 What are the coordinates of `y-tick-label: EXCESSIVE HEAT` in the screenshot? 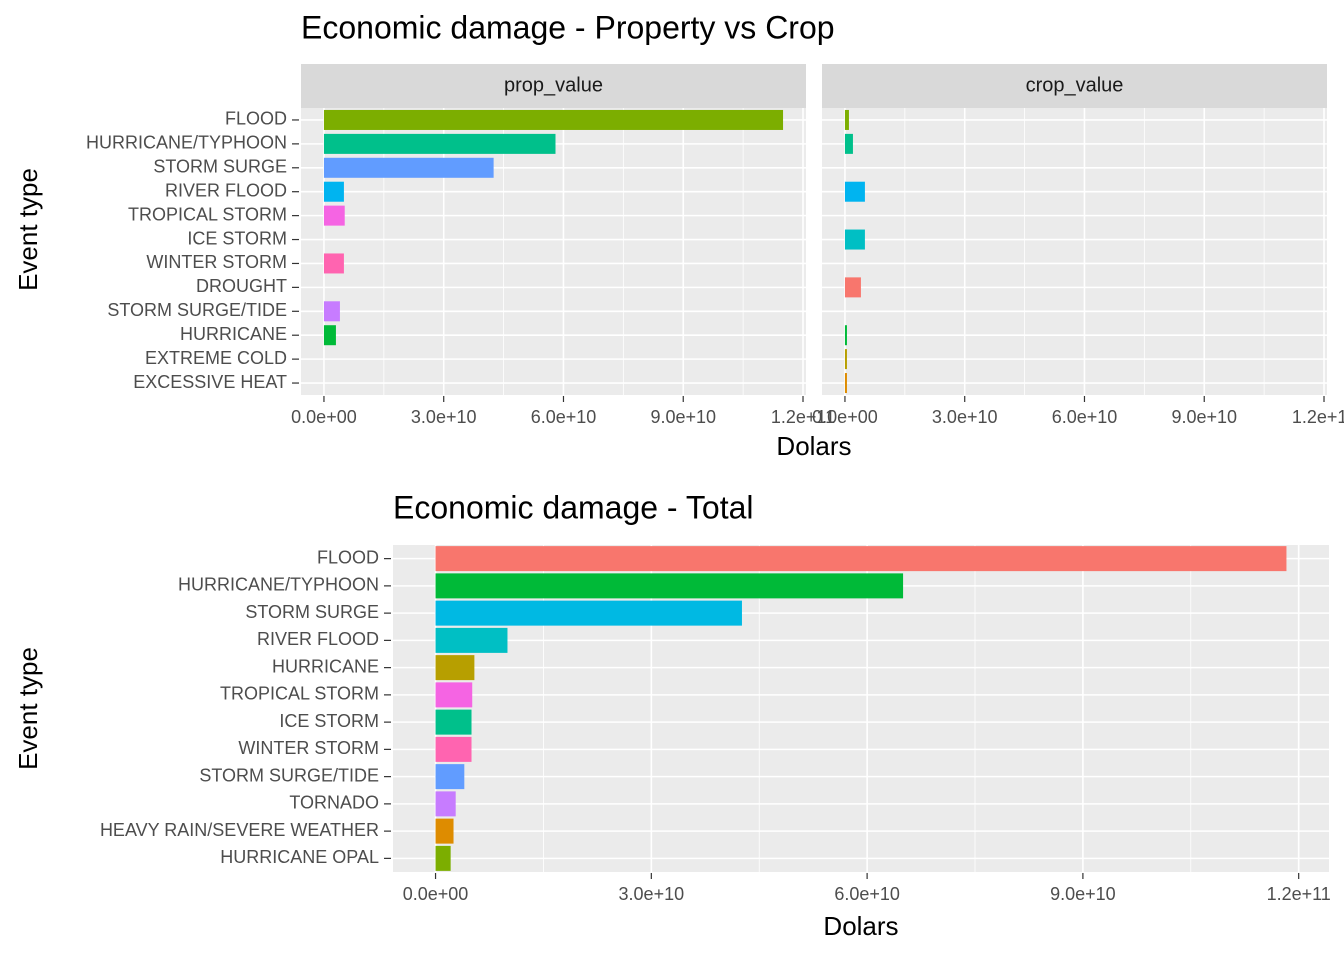 It's located at (210, 382).